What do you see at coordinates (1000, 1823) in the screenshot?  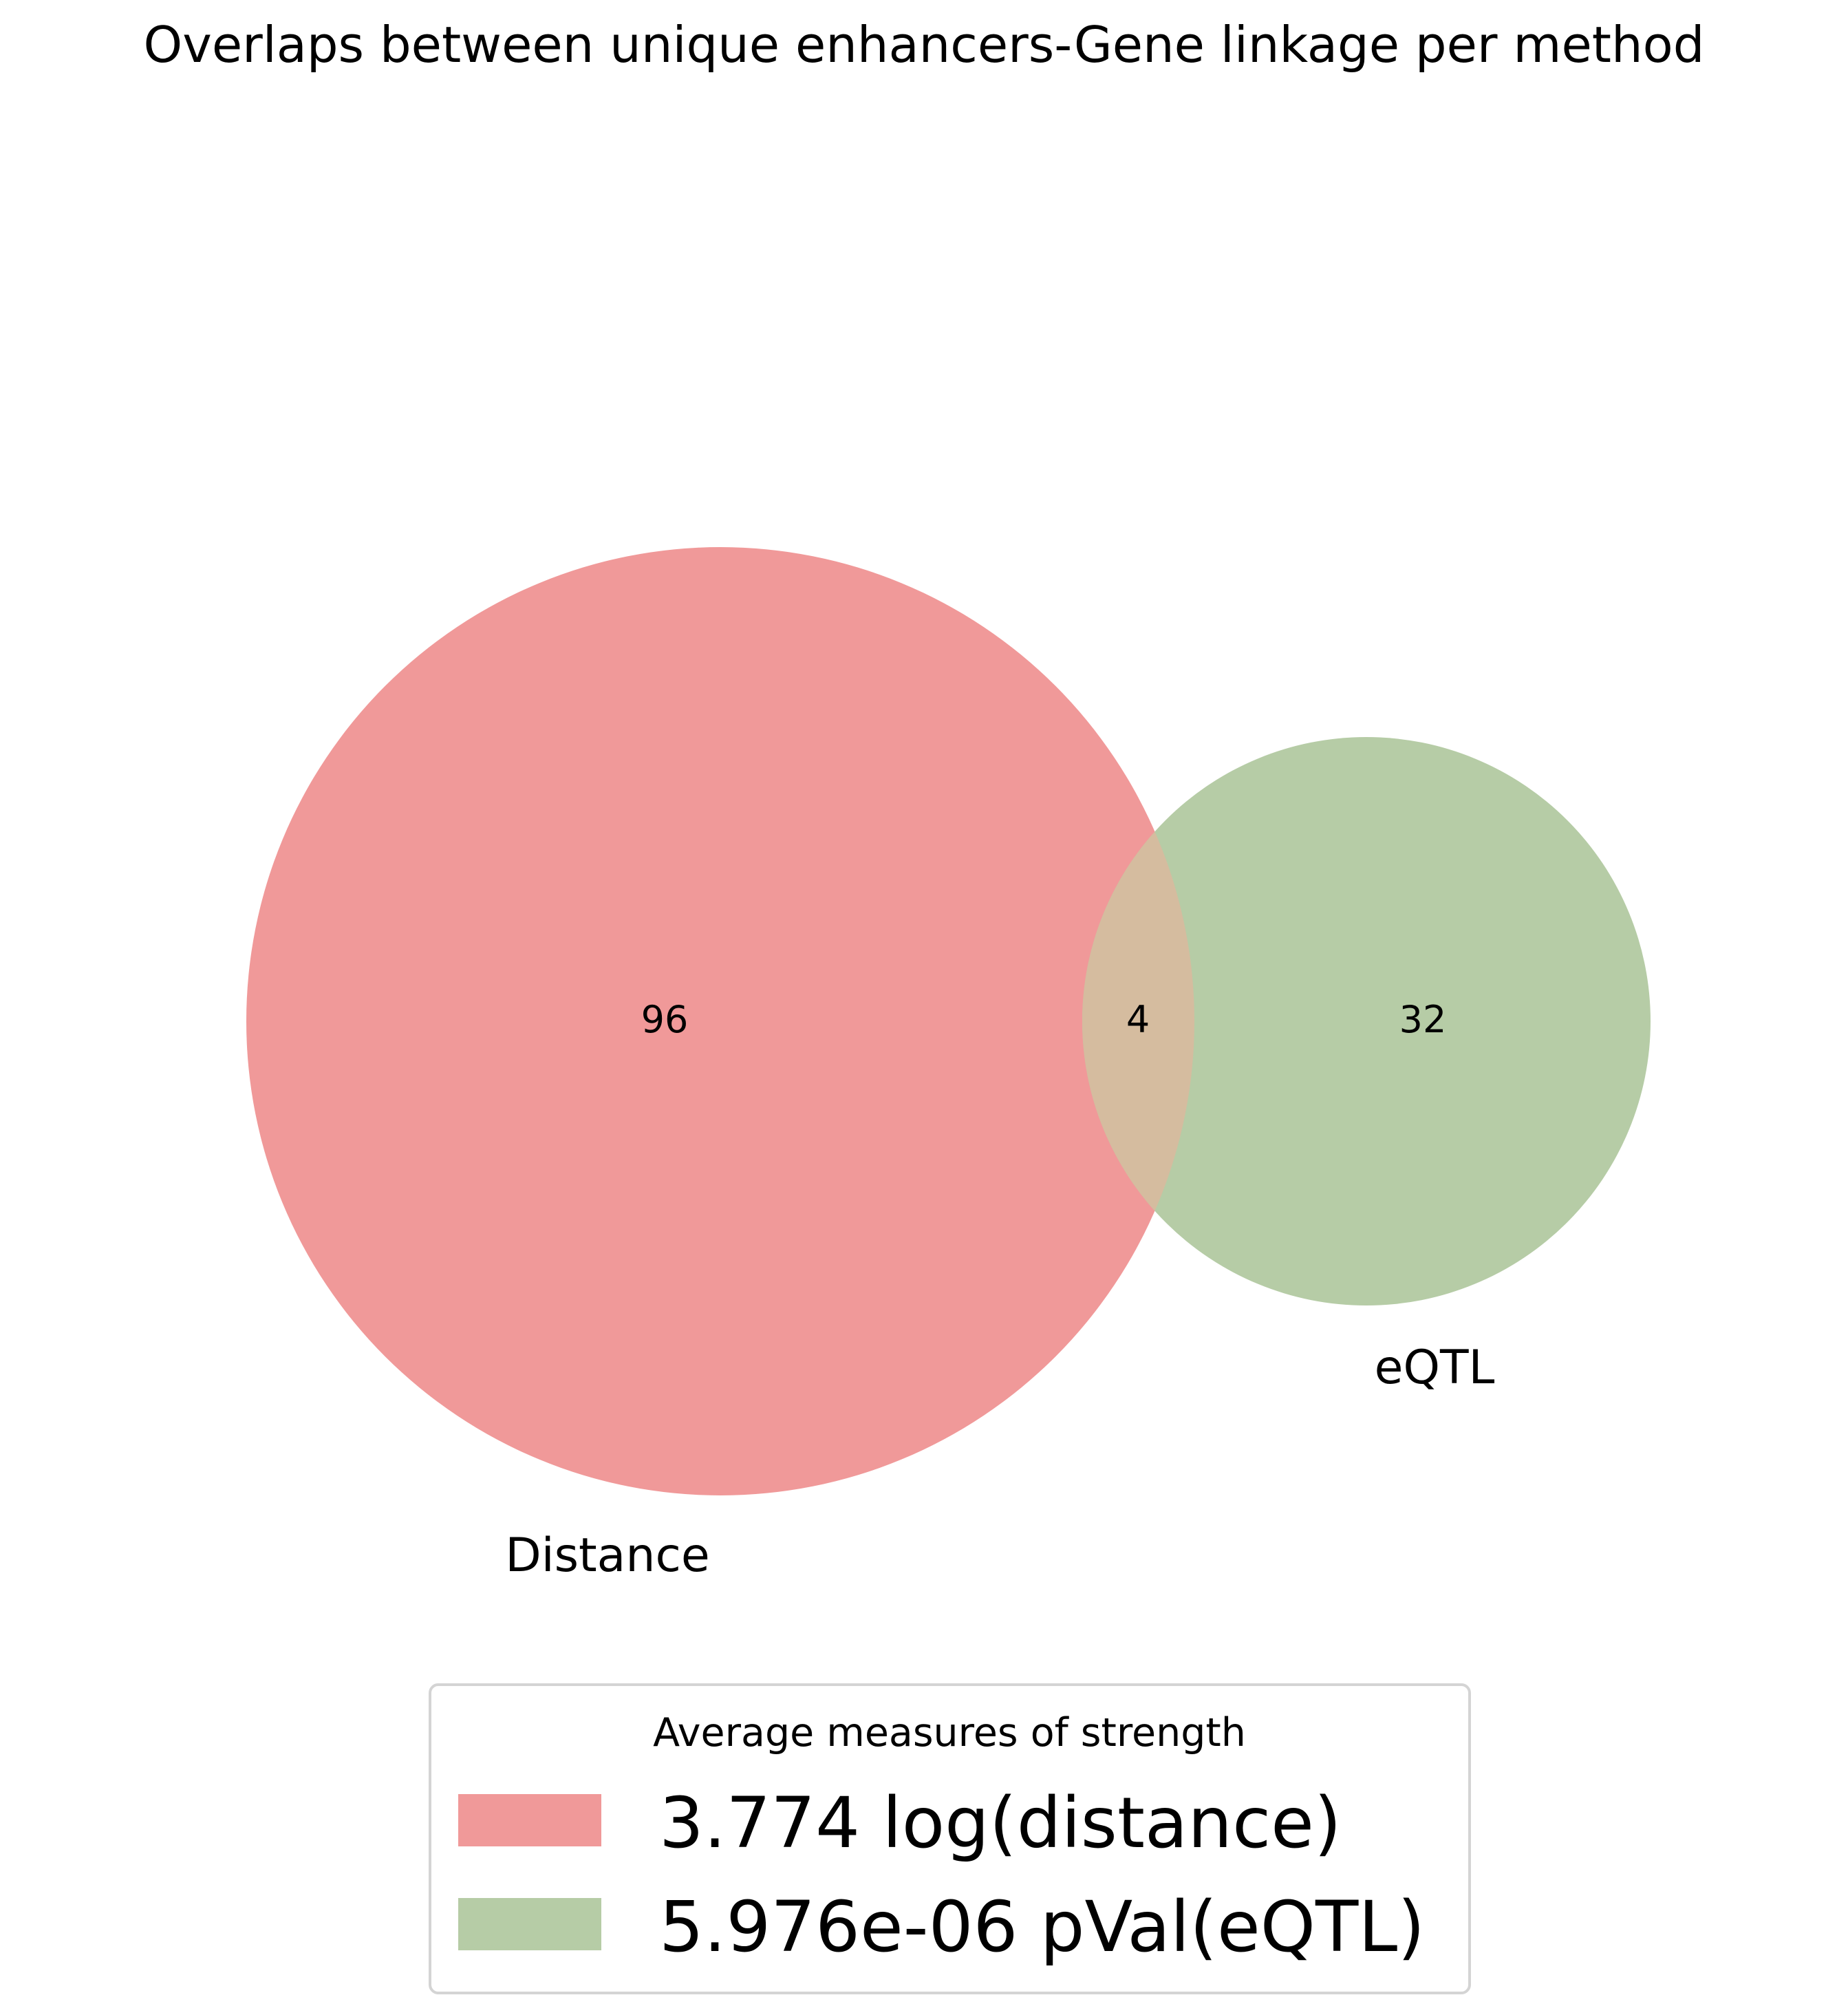 I see `legend-entry-distance: 3.774 log(distance)` at bounding box center [1000, 1823].